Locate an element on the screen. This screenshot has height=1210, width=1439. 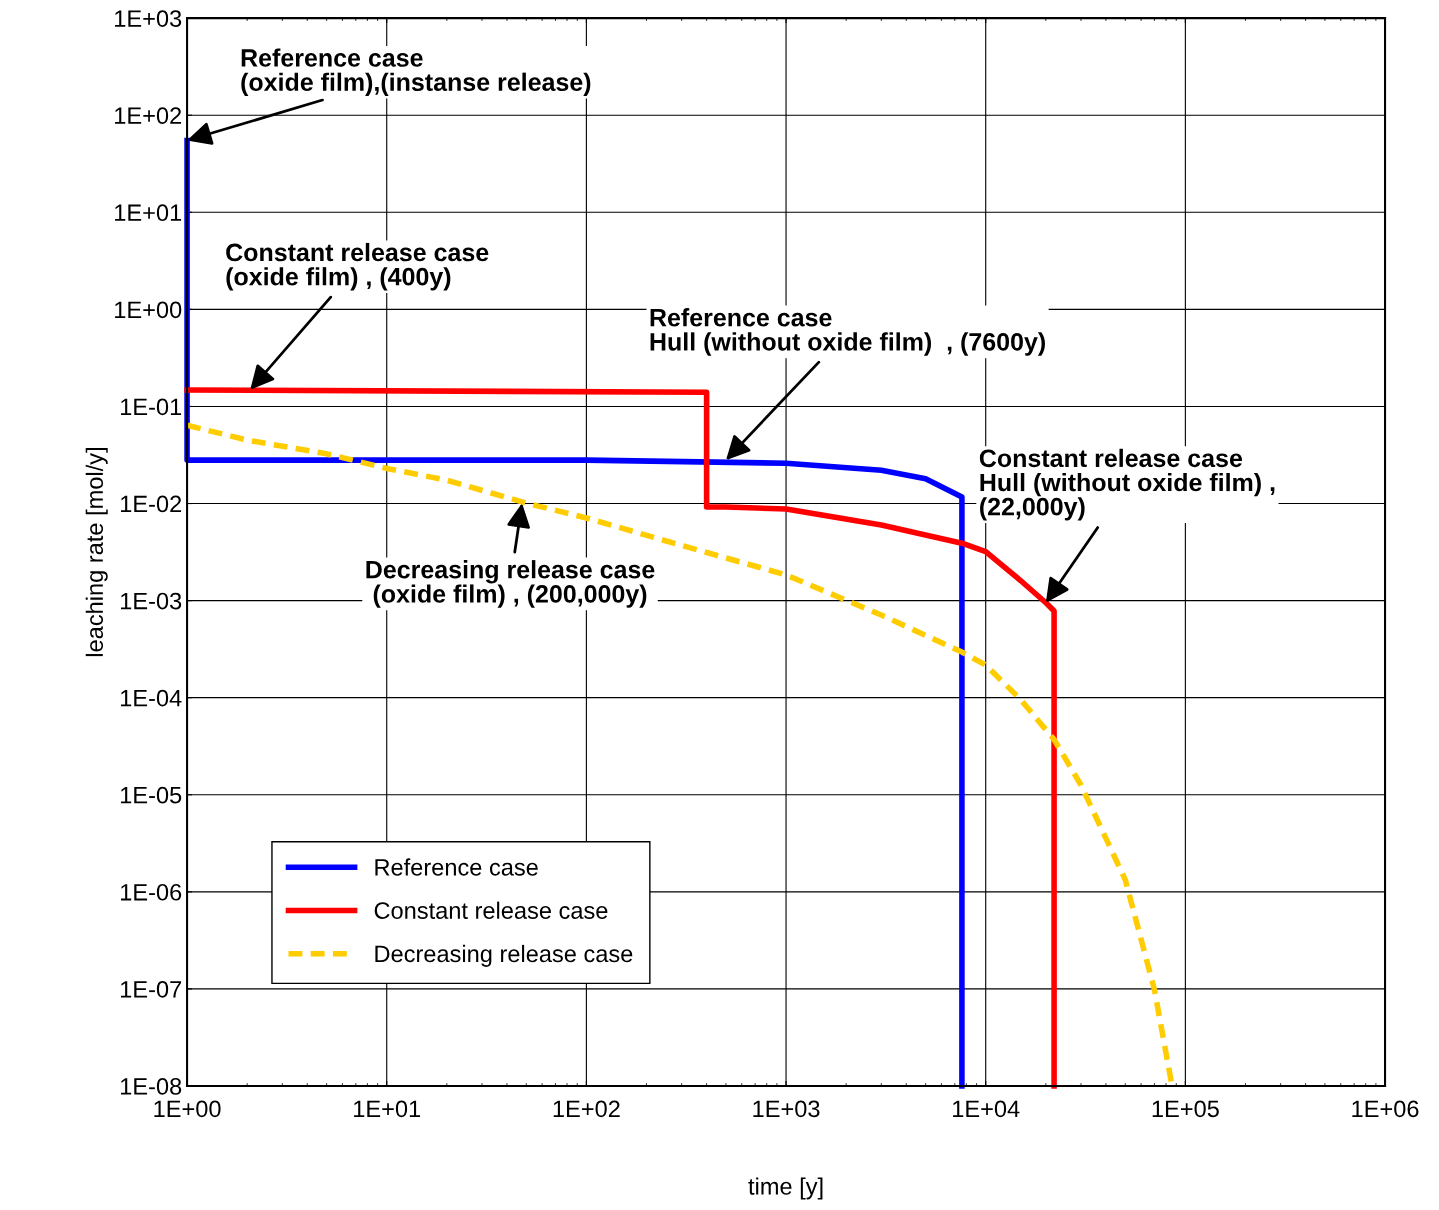
legend-label: Decreasing release case is located at coordinates (504, 955).